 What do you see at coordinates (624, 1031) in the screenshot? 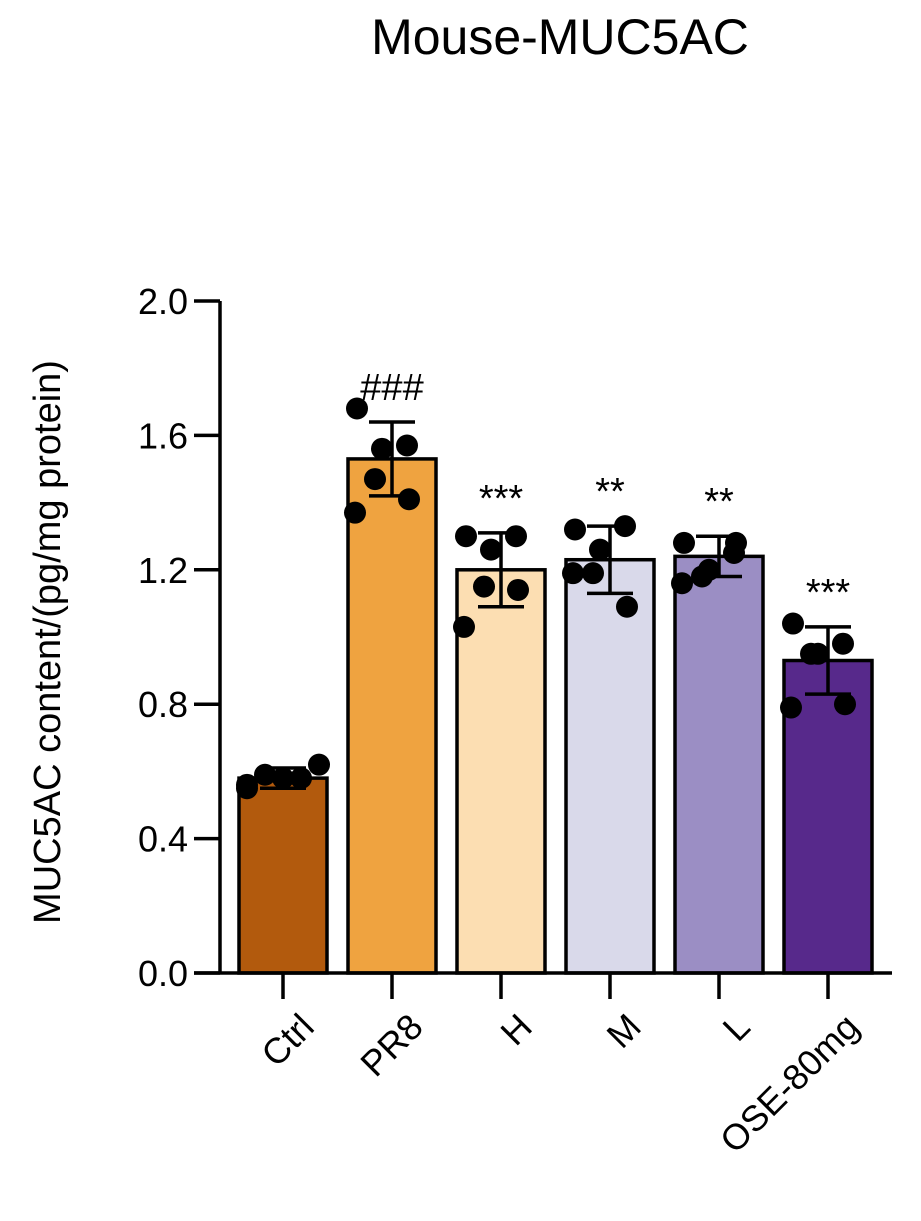
I see `x-tick-label: M` at bounding box center [624, 1031].